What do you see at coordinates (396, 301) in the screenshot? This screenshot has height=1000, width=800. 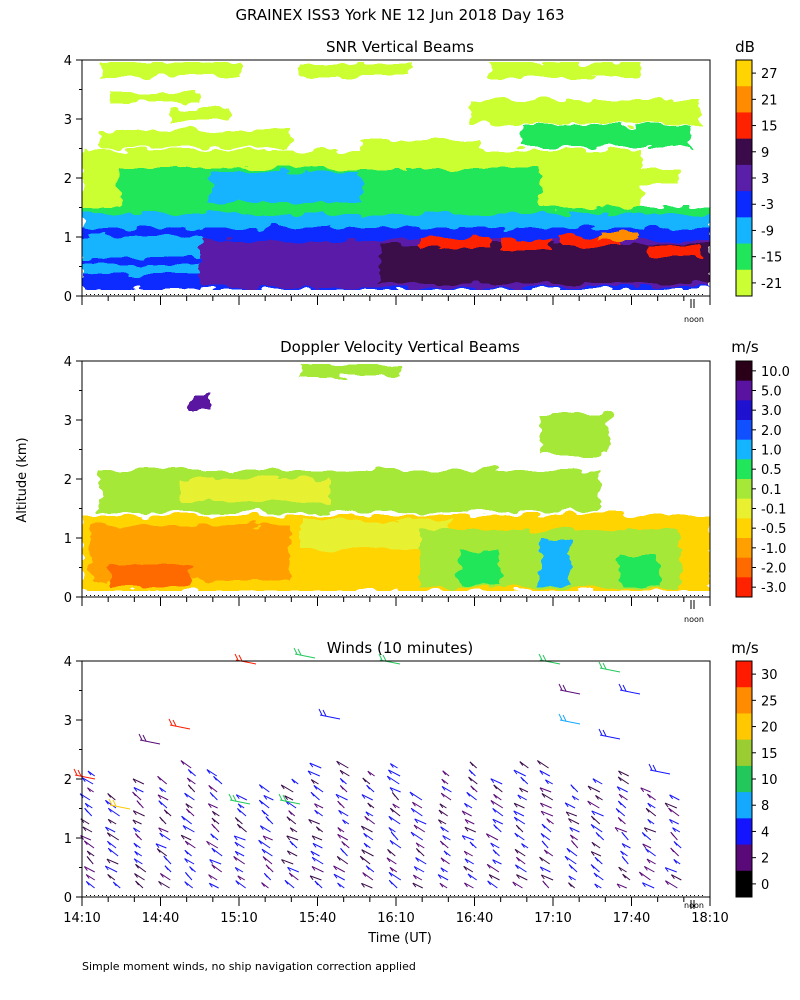 I see `snr-x-axis` at bounding box center [396, 301].